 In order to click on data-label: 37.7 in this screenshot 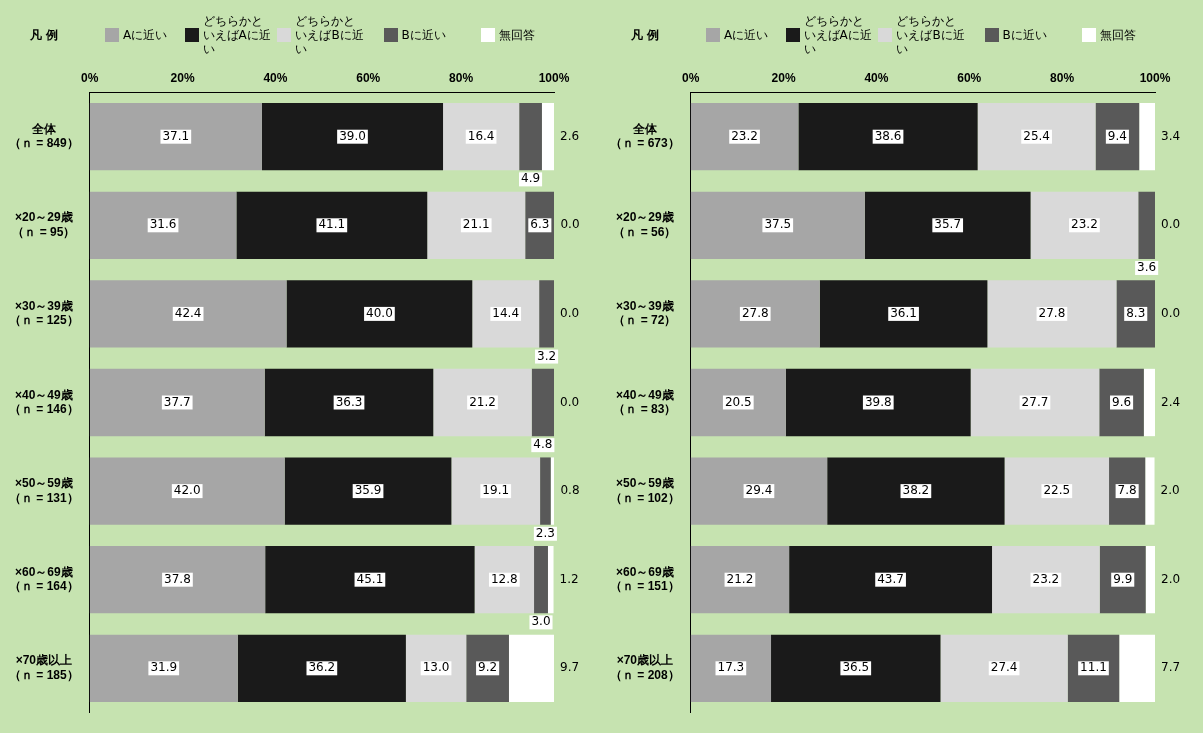, I will do `click(177, 401)`.